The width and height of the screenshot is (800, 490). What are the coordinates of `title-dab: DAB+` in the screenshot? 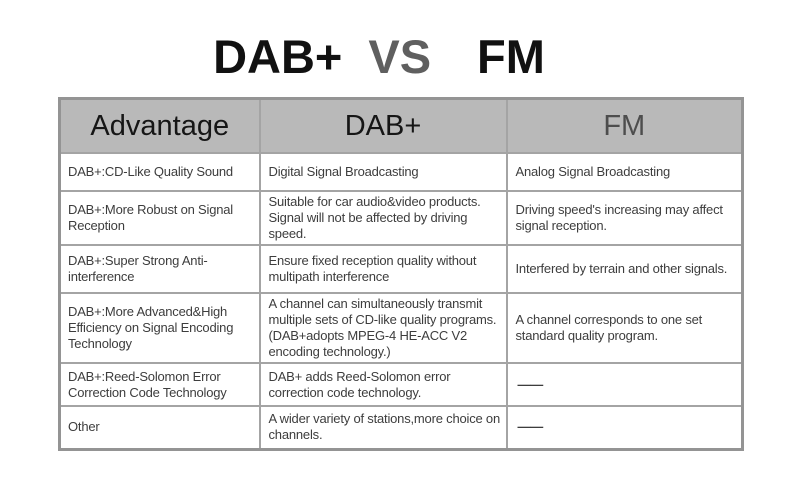 It's located at (278, 56).